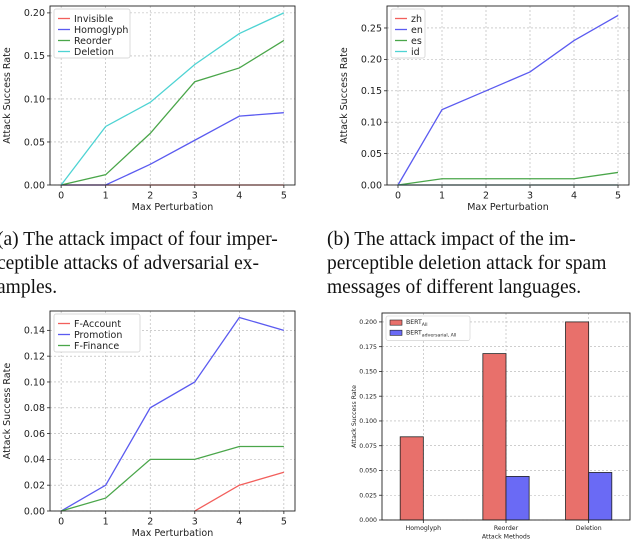 This screenshot has height=540, width=641. Describe the element at coordinates (97, 324) in the screenshot. I see `legend-label: F-Account` at that location.